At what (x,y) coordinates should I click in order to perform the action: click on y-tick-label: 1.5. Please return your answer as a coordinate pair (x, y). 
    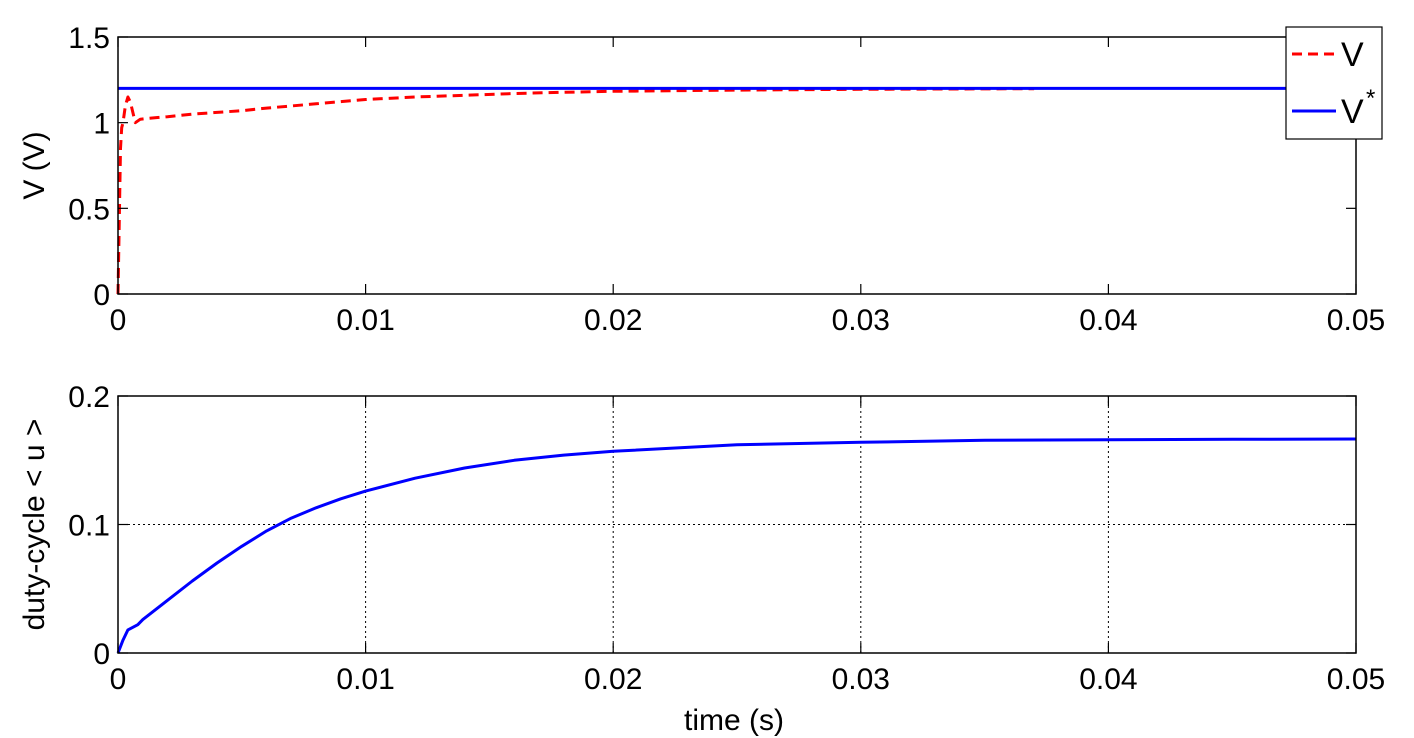
    Looking at the image, I should click on (89, 38).